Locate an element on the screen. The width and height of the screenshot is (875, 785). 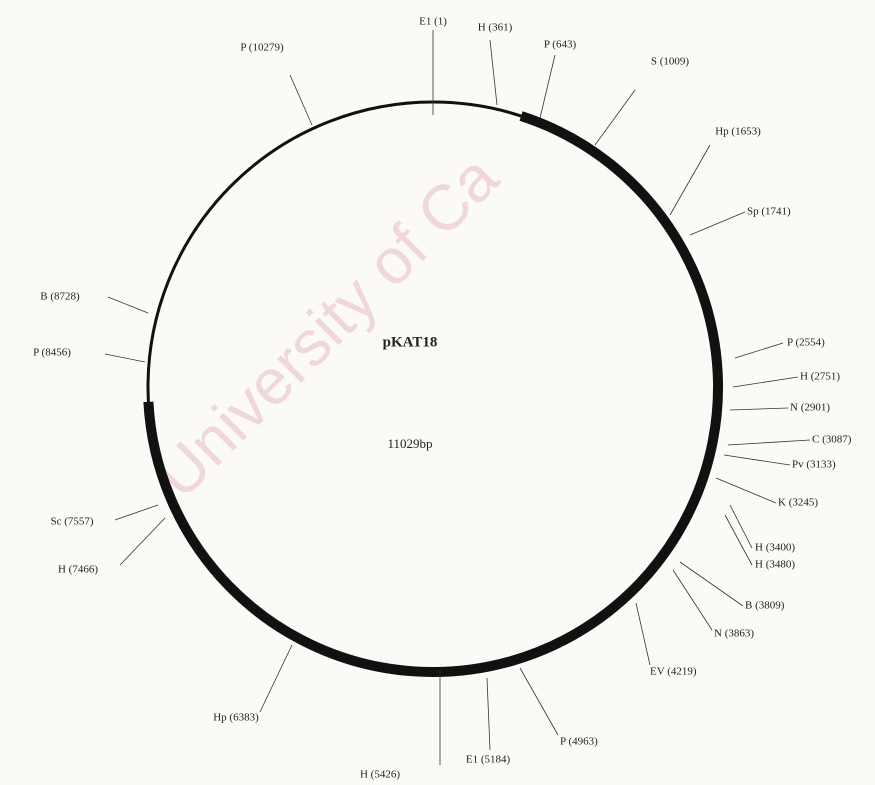
site-label: P (643) is located at coordinates (560, 45).